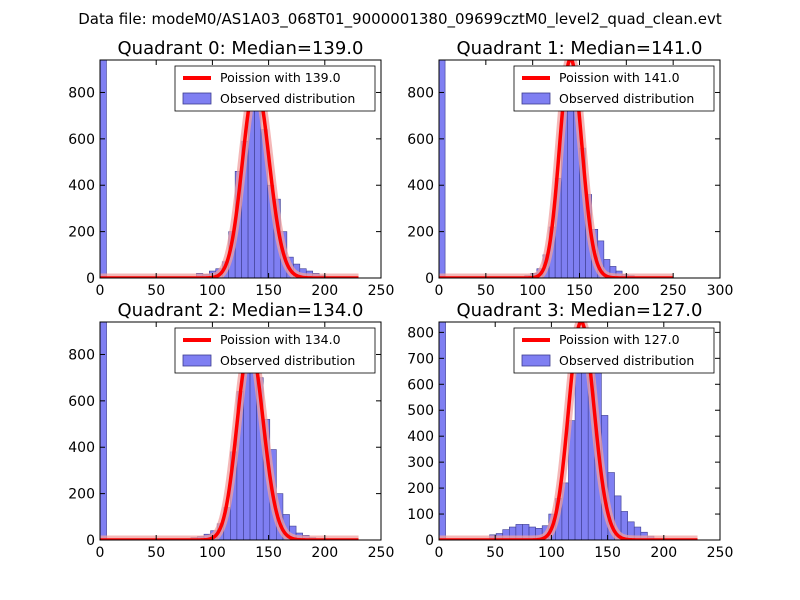 This screenshot has width=800, height=600. Describe the element at coordinates (275, 350) in the screenshot. I see `legend: Poission with 134.0 Observed distribution` at that location.